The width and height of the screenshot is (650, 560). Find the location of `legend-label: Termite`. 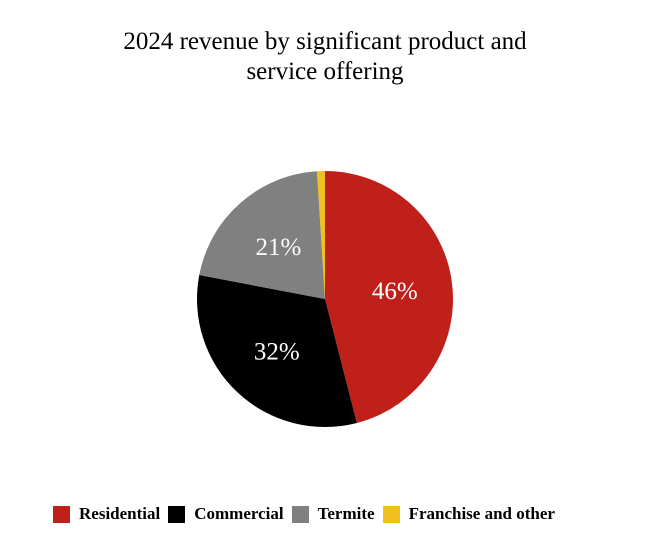

legend-label: Termite is located at coordinates (346, 513).